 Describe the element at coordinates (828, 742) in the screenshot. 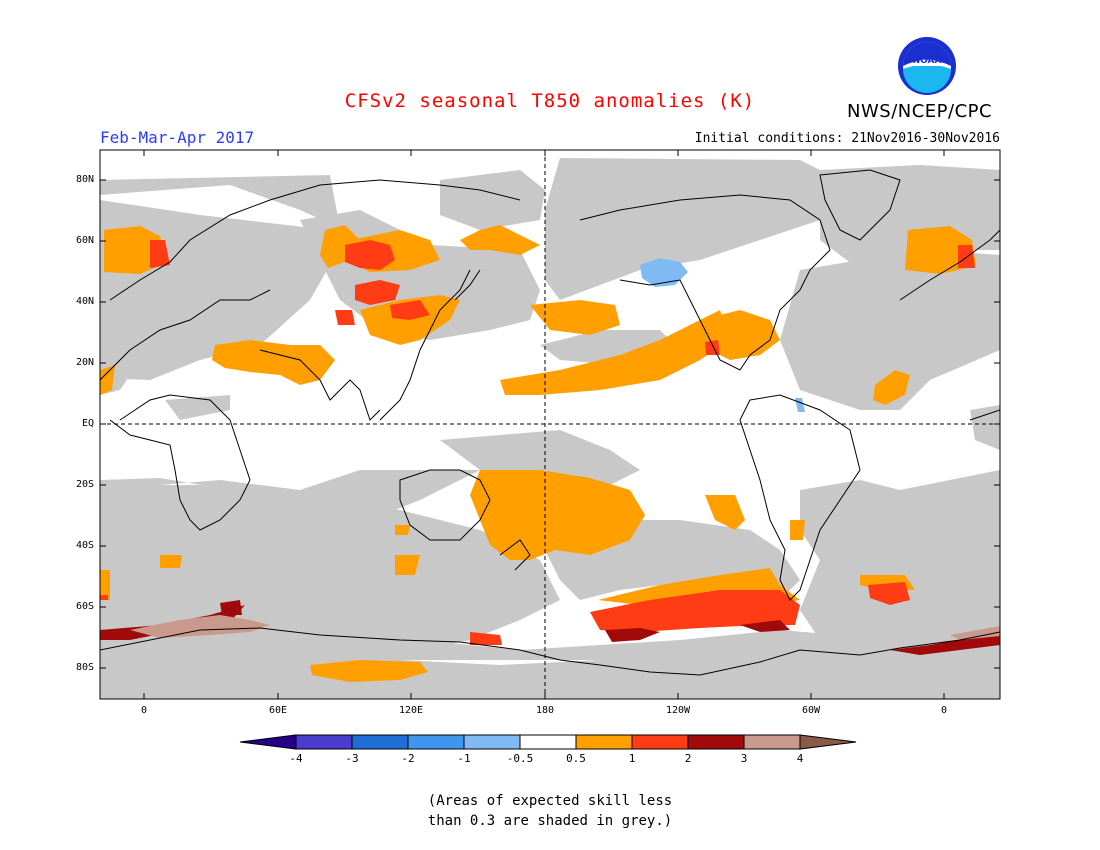

I see `colorbar-right-arrow` at that location.